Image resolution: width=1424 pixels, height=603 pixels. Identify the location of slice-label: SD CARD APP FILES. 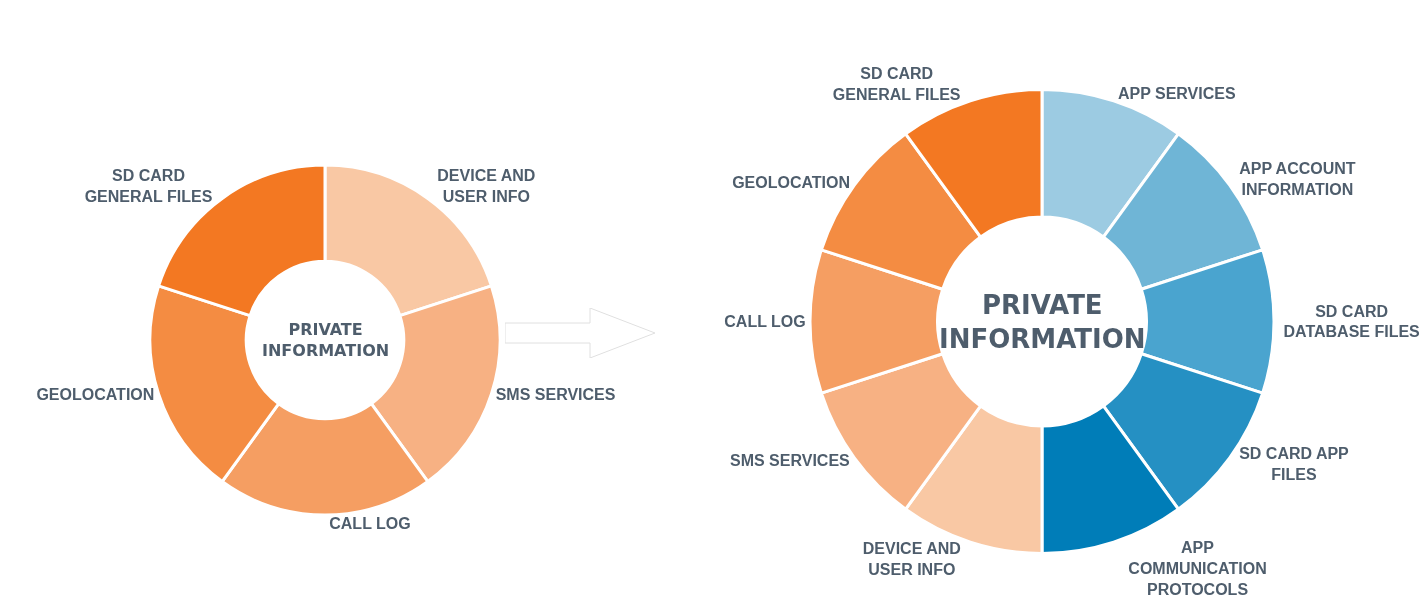
(1294, 464).